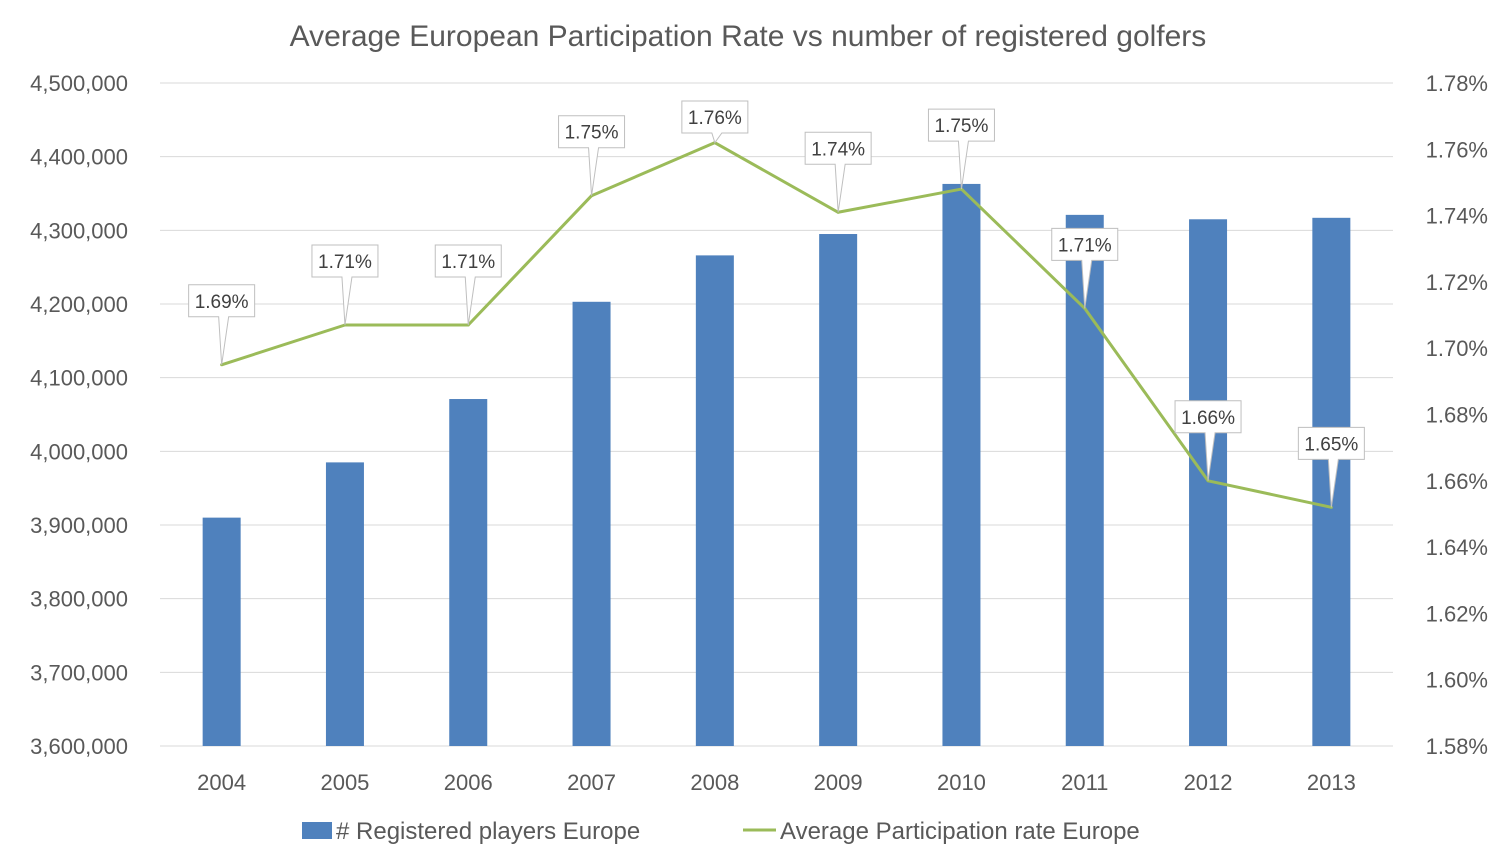 This screenshot has height=864, width=1497. Describe the element at coordinates (1331, 782) in the screenshot. I see `x-tick-label: 2013` at that location.